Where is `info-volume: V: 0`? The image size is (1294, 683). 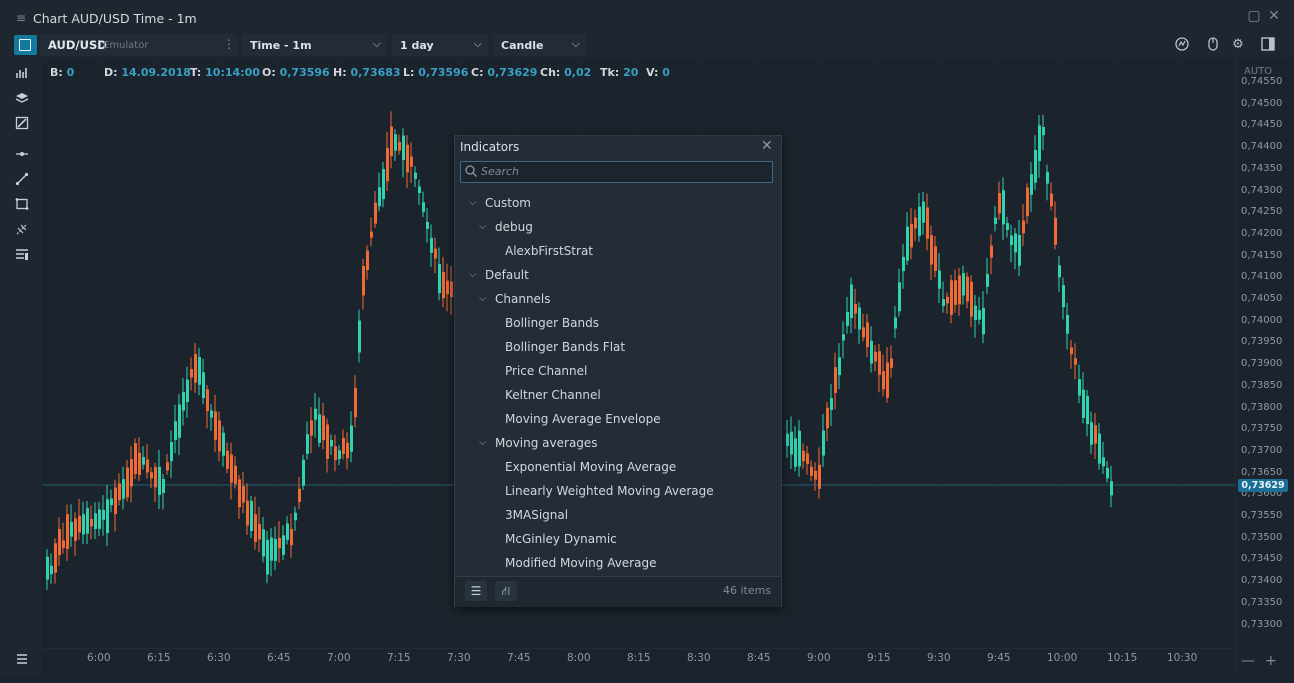 info-volume: V: 0 is located at coordinates (658, 72).